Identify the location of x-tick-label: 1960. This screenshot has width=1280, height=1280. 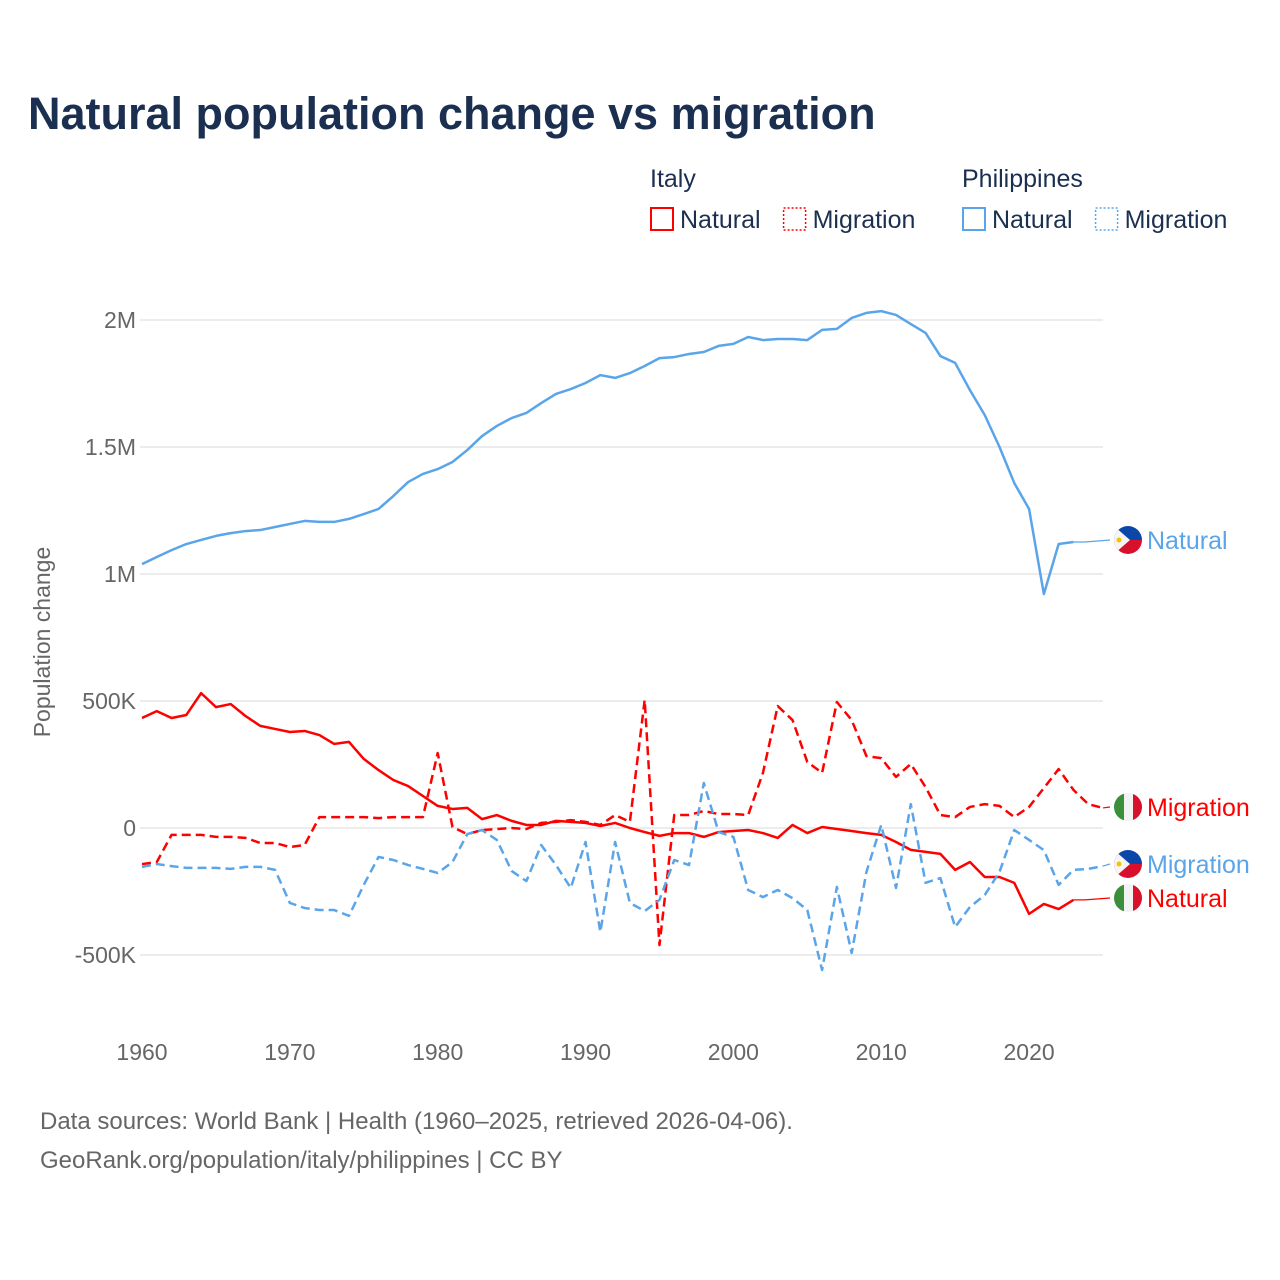
(141, 1052).